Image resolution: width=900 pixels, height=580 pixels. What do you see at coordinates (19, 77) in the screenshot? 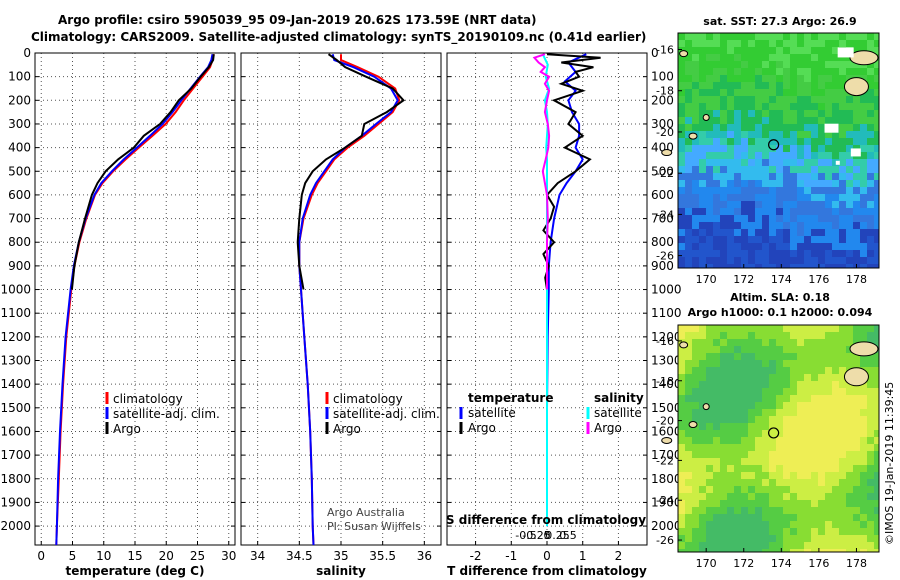
I see `y-tick-label: 100` at bounding box center [19, 77].